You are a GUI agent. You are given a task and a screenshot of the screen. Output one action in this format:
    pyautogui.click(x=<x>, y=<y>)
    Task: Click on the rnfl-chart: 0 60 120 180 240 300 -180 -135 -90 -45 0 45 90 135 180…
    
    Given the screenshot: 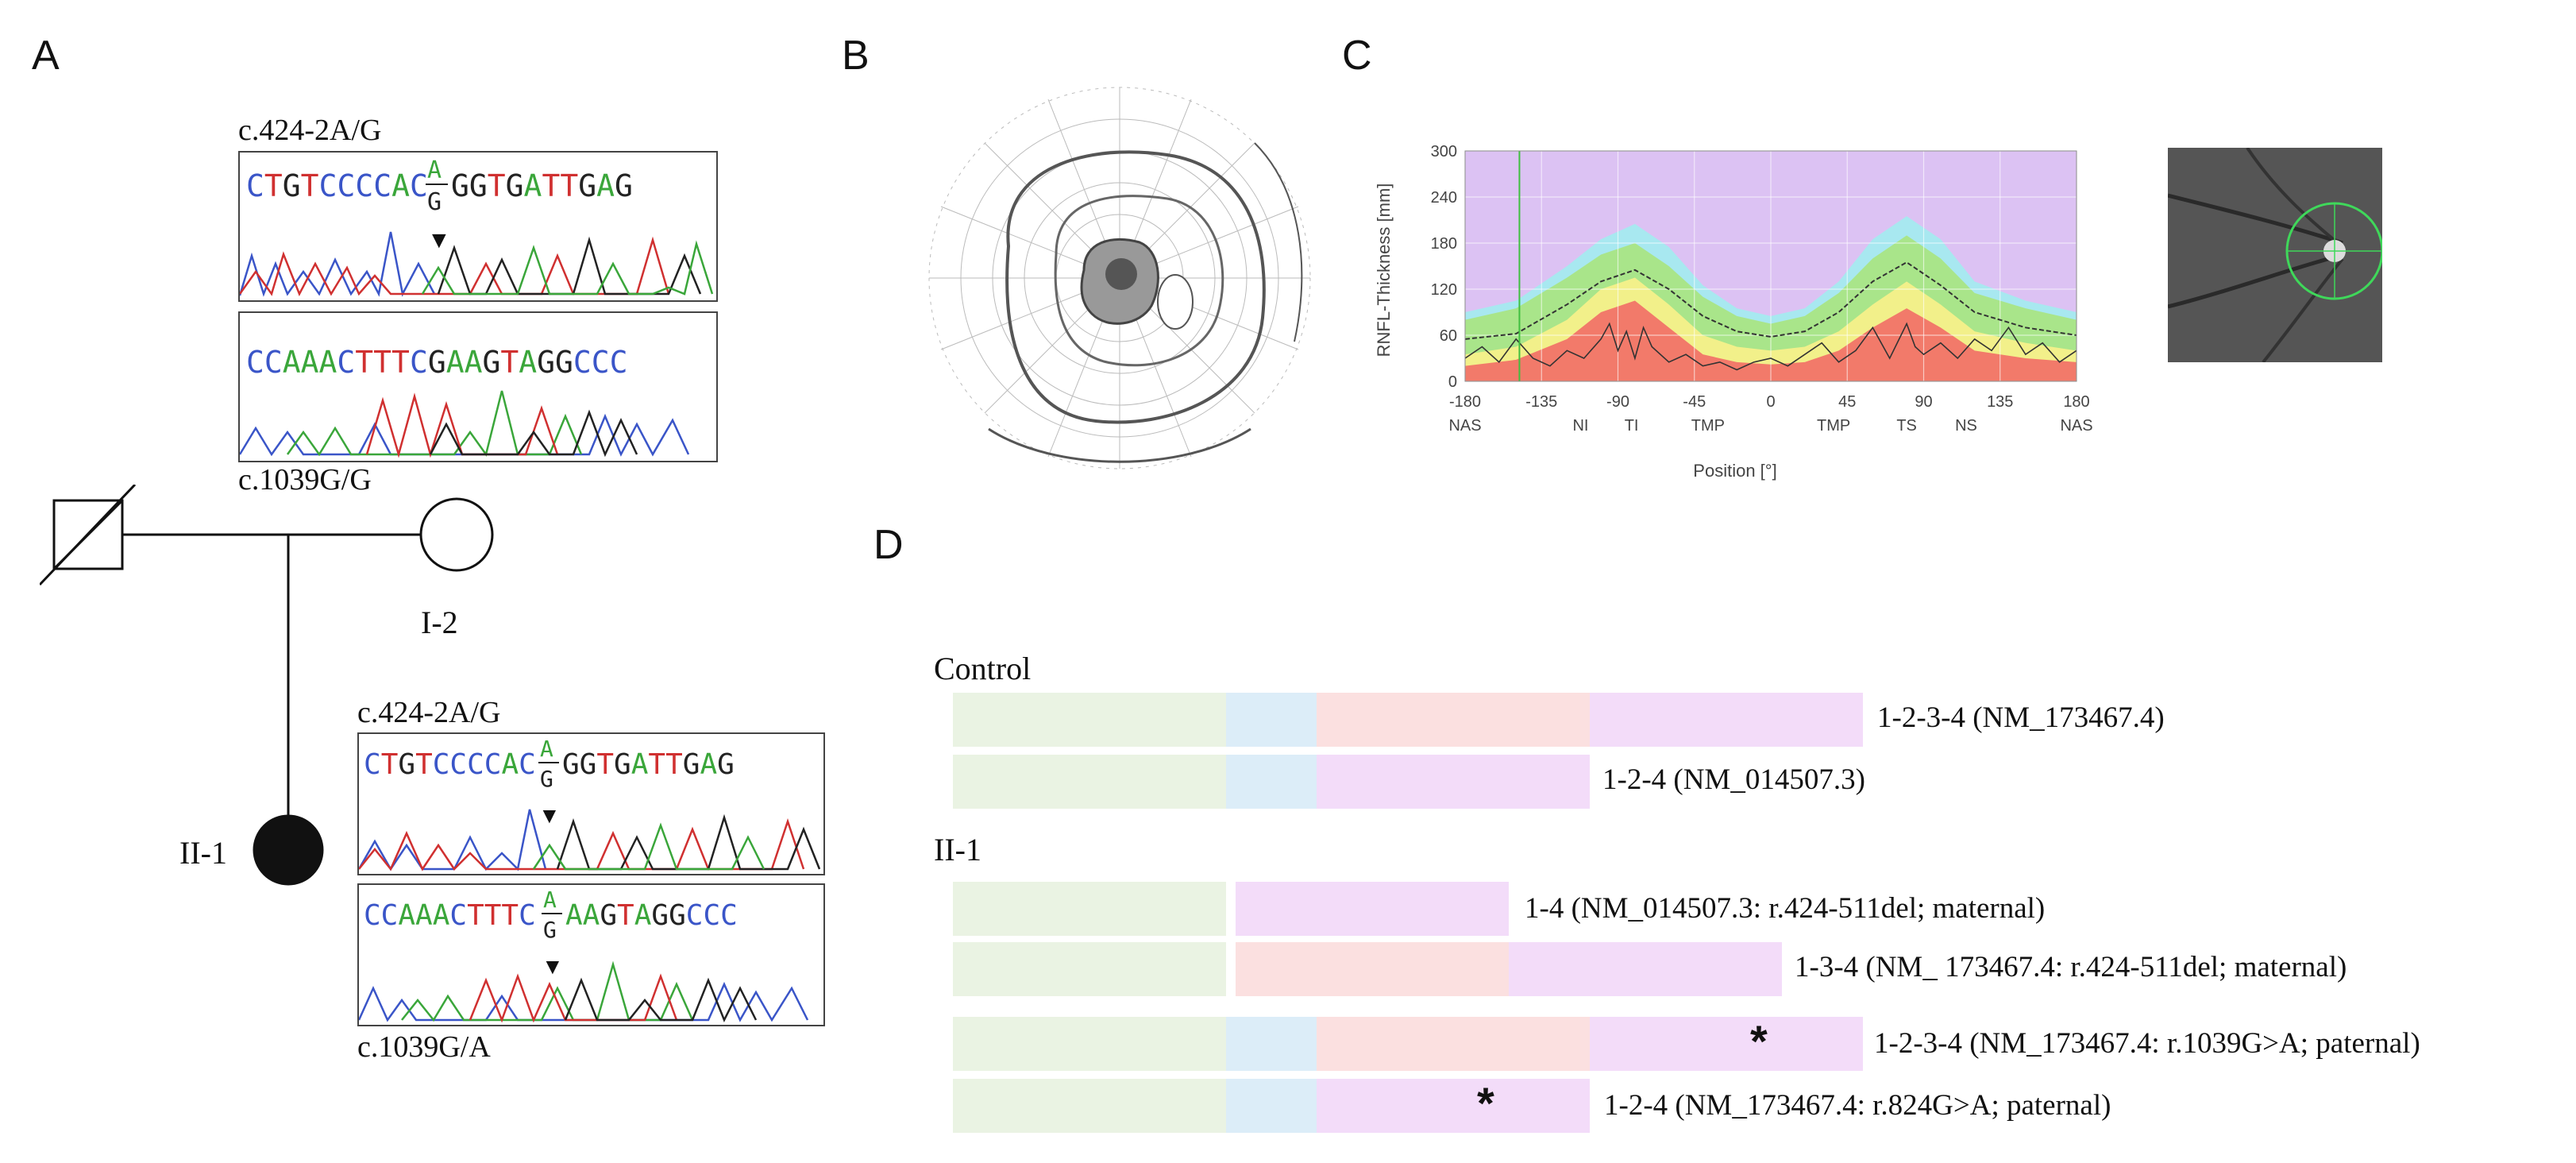 What is the action you would take?
    pyautogui.click(x=1779, y=310)
    